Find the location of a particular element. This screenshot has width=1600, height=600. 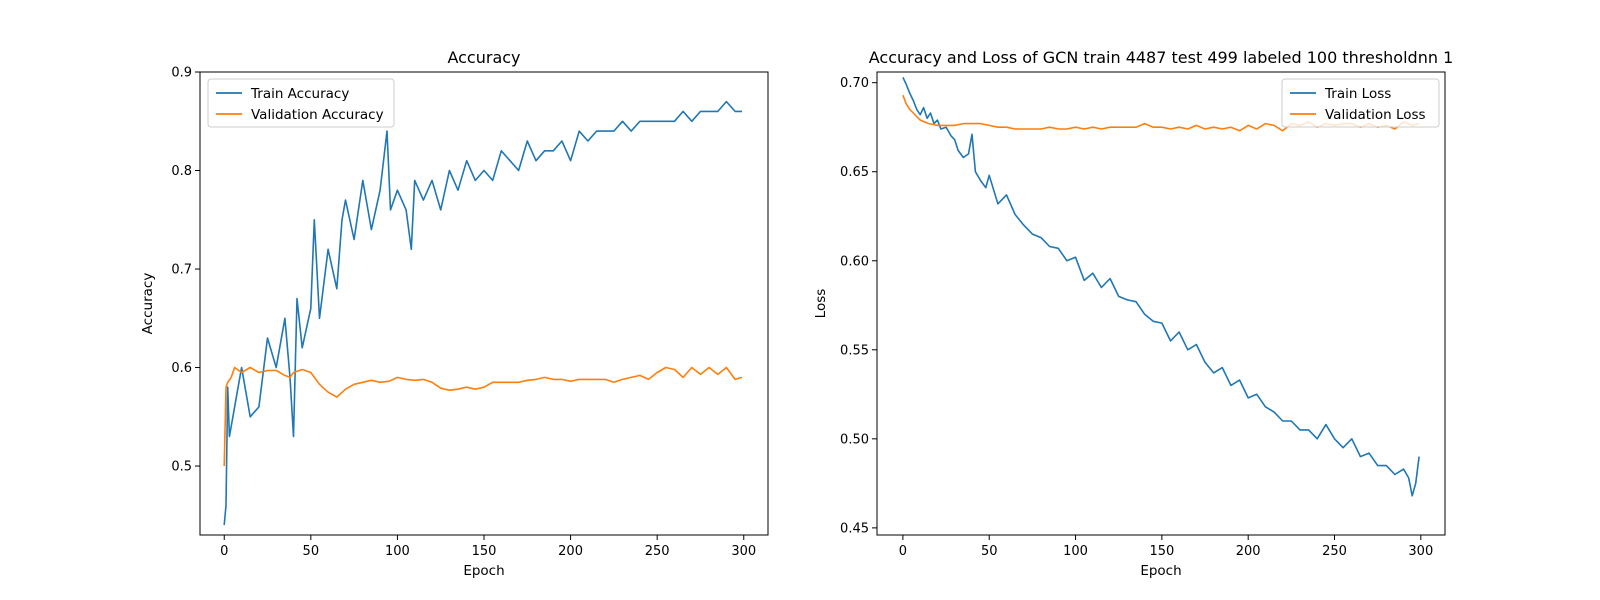

y-tick-label: 0.9 is located at coordinates (181, 73).